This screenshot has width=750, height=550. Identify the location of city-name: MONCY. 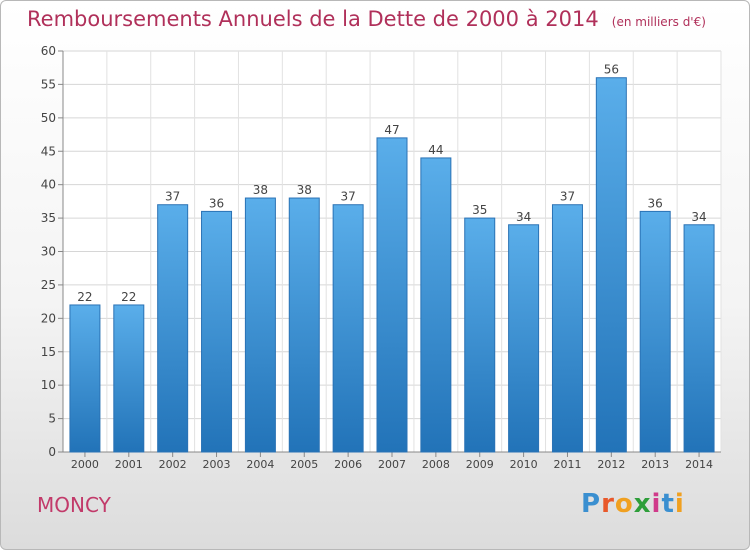
(74, 505).